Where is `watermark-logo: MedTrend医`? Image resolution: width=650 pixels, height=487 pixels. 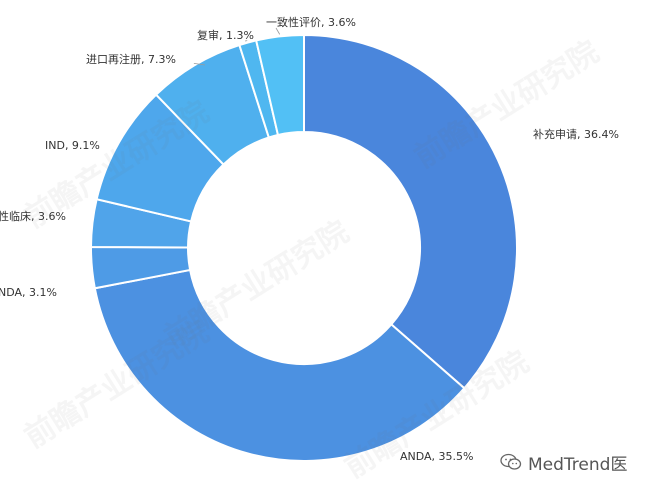
watermark-logo: MedTrend医 is located at coordinates (575, 462).